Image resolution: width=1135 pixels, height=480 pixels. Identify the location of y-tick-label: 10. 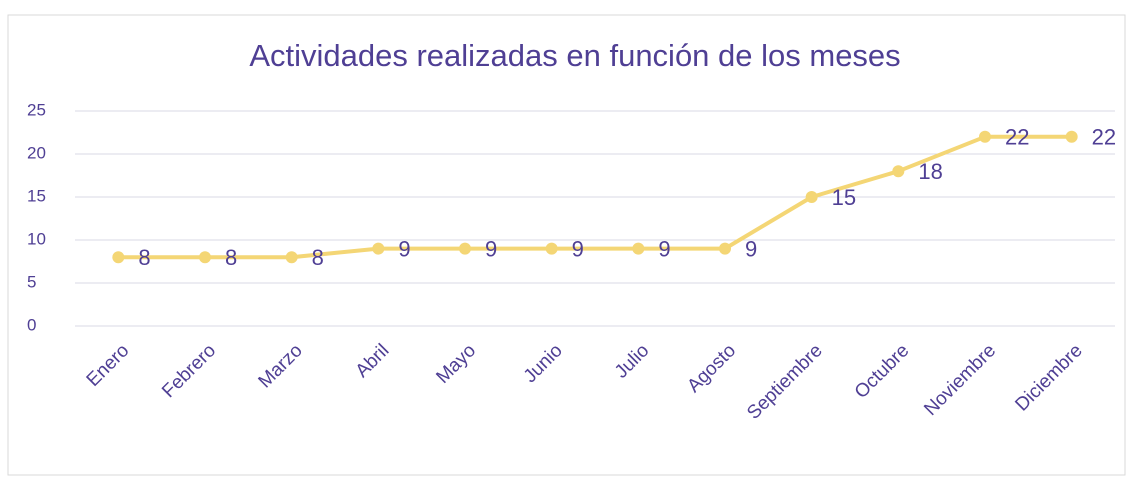
(36, 238).